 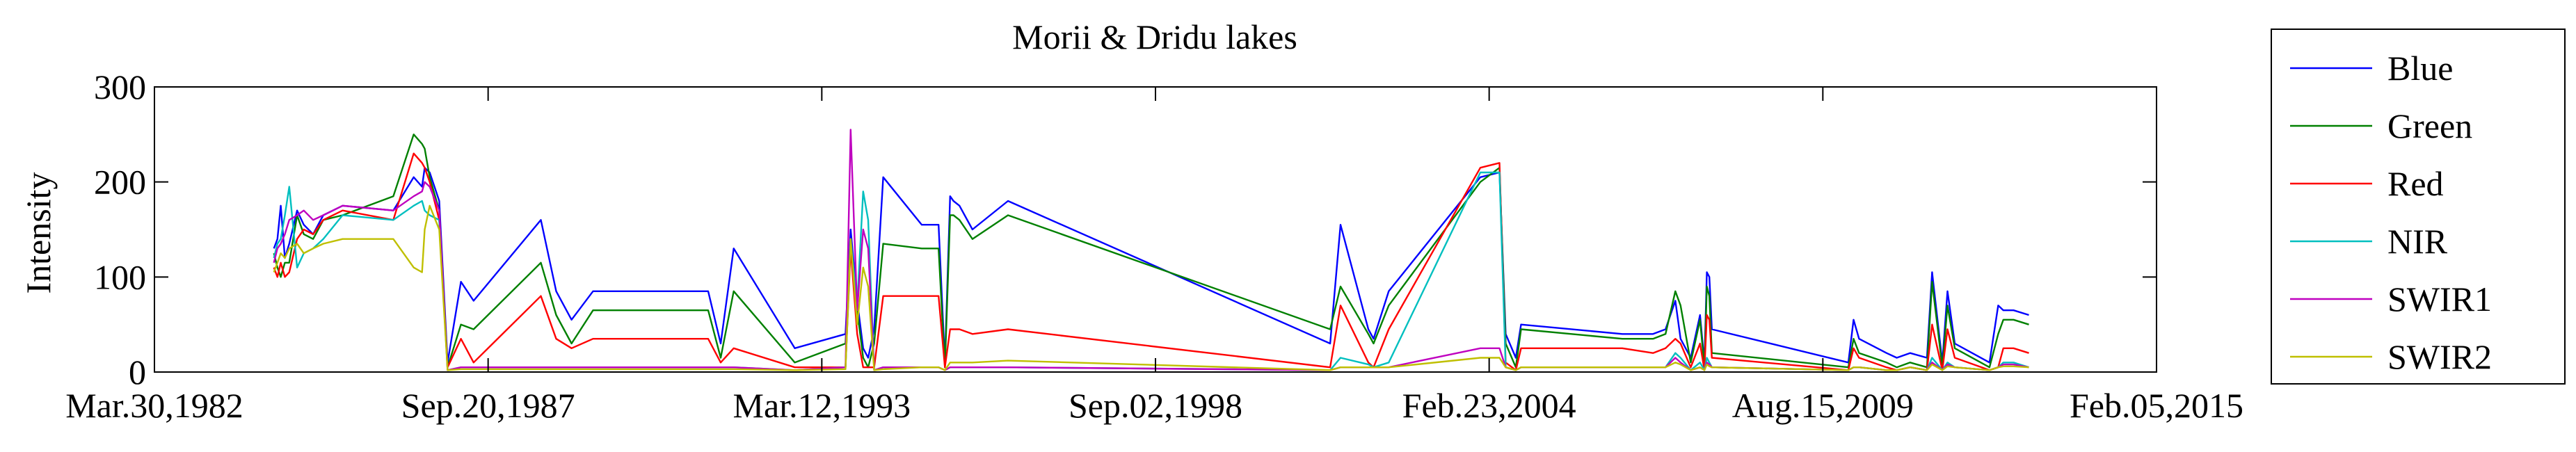 What do you see at coordinates (2156, 405) in the screenshot?
I see `x-tick-label: Feb.05,2015` at bounding box center [2156, 405].